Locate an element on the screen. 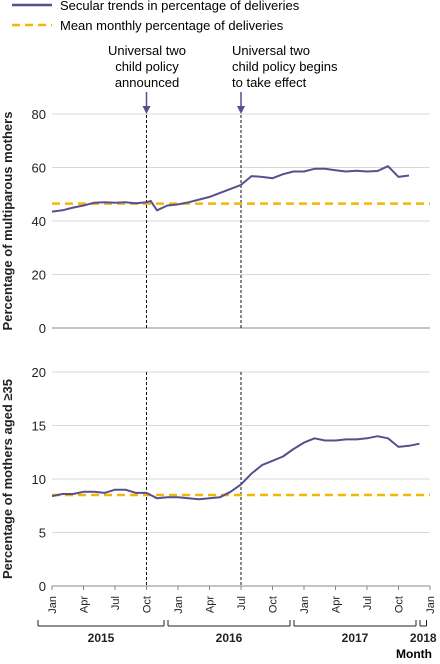 The height and width of the screenshot is (664, 440). year-label: 2018 is located at coordinates (423, 638).